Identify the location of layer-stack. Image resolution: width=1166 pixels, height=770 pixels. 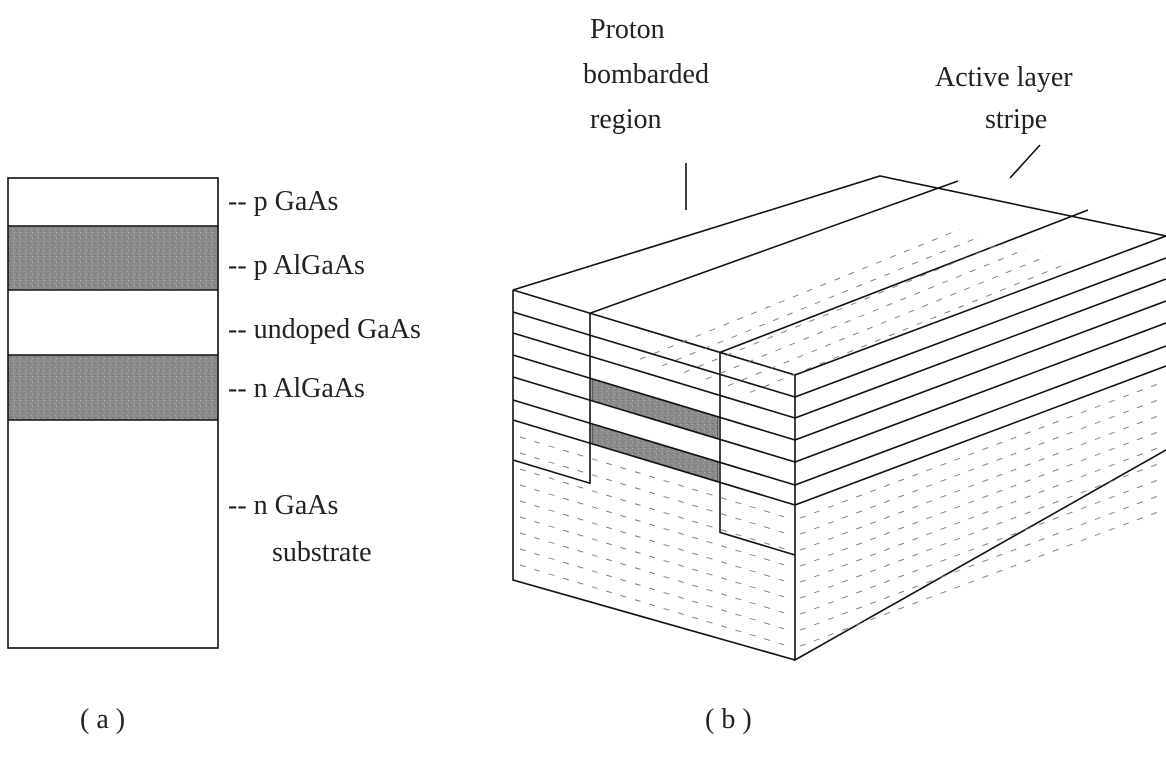
(113, 413).